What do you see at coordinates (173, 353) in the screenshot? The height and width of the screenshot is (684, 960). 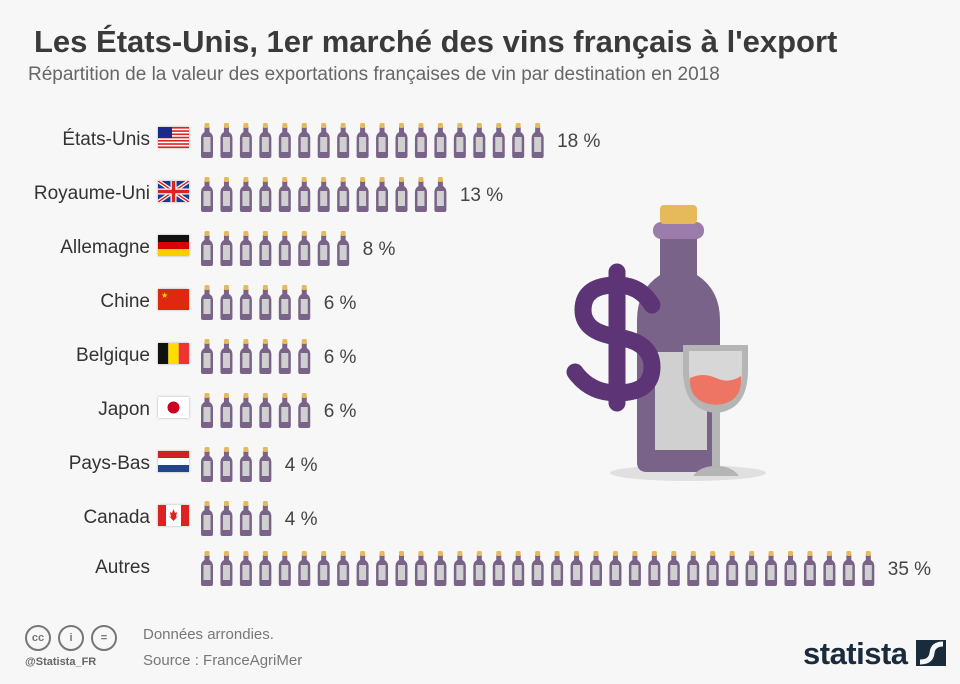 I see `flag-be-icon` at bounding box center [173, 353].